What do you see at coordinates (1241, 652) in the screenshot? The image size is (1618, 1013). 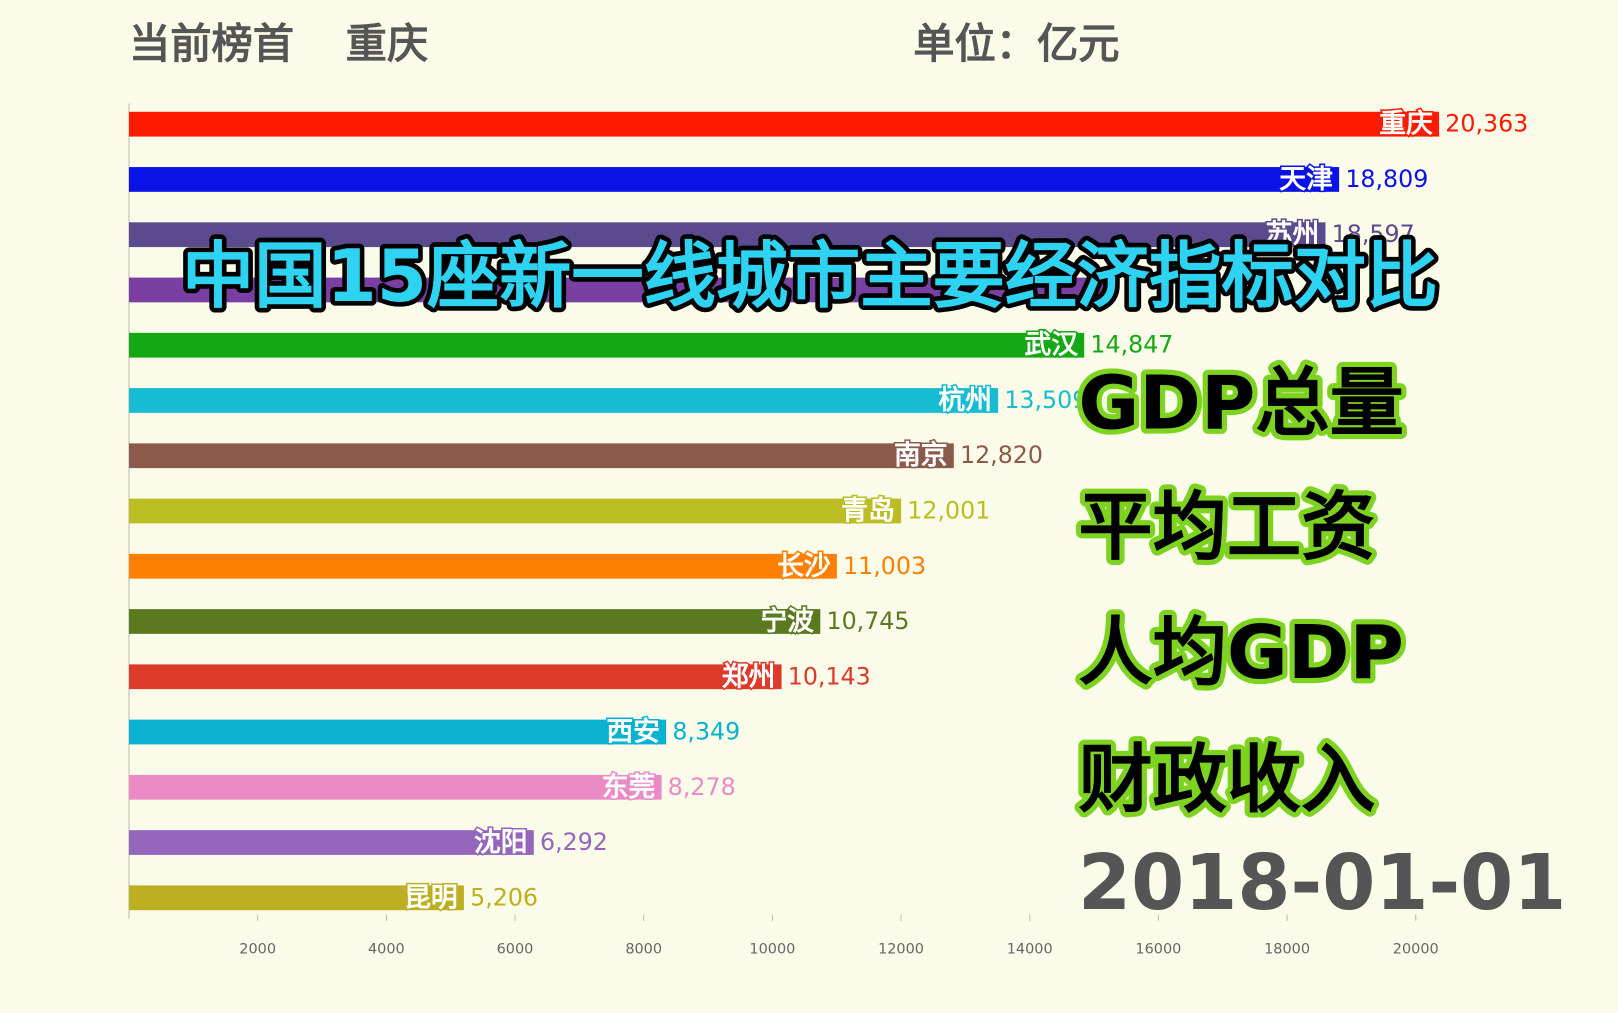 I see `overlay-item: 人均GDP` at bounding box center [1241, 652].